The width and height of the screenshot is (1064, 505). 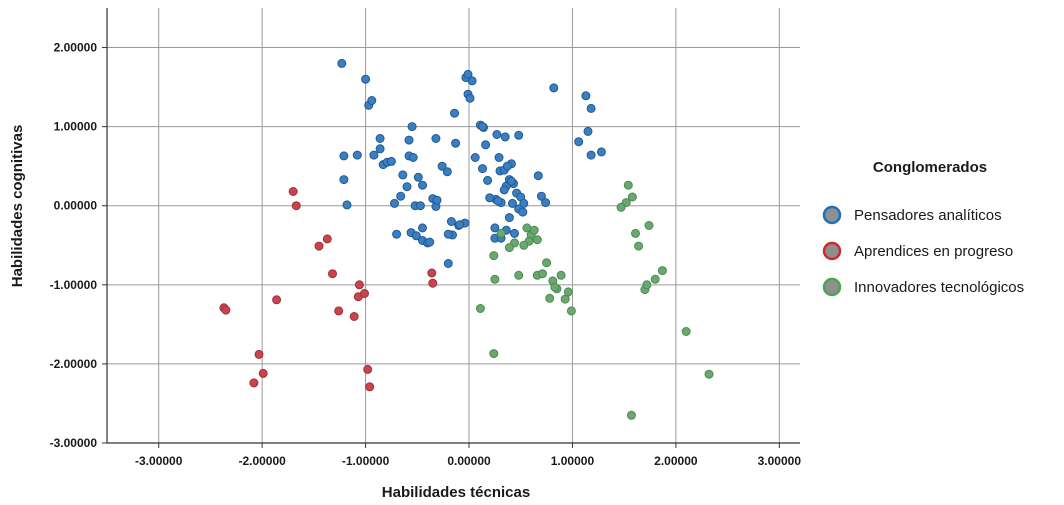 What do you see at coordinates (74, 443) in the screenshot?
I see `y-tick-label: -3.00000` at bounding box center [74, 443].